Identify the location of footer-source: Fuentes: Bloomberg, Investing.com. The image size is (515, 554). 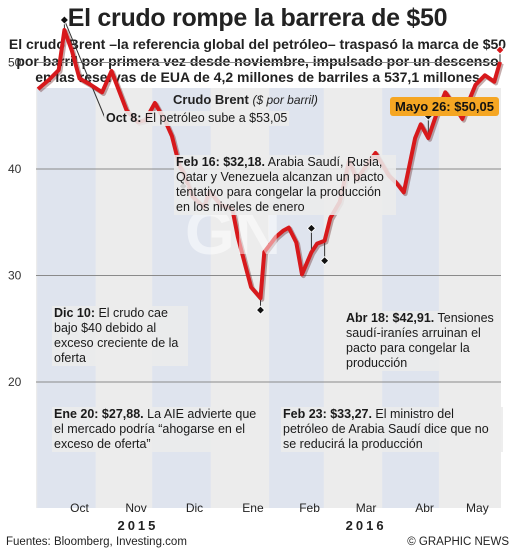
(96, 542).